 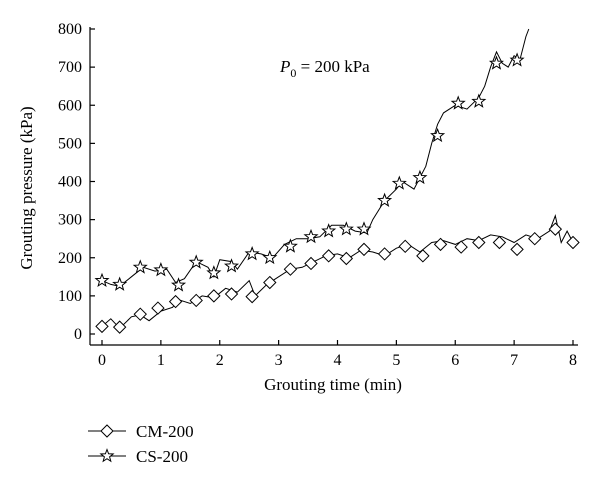 What do you see at coordinates (70, 220) in the screenshot?
I see `y-tick-label: 300` at bounding box center [70, 220].